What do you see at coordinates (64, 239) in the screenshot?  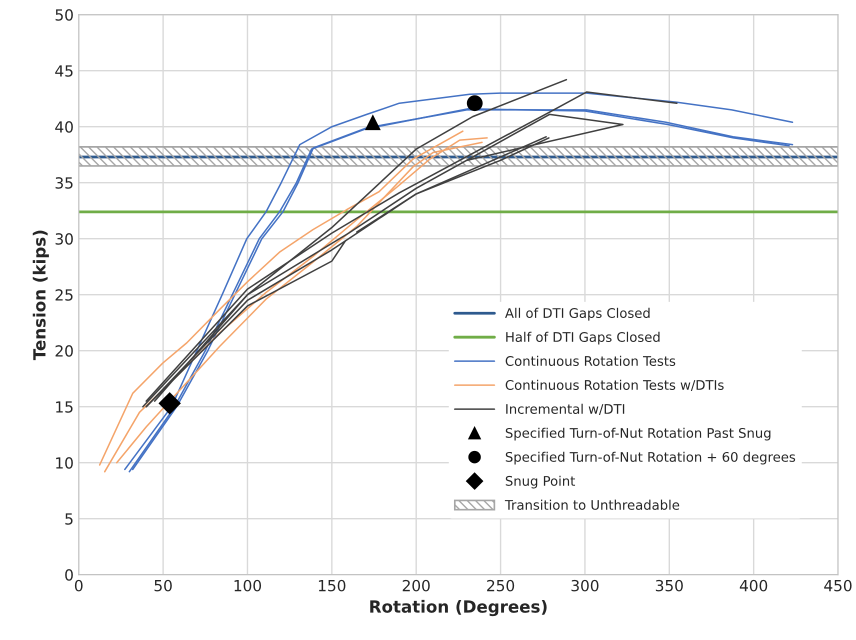 I see `y-tick-label: 30` at bounding box center [64, 239].